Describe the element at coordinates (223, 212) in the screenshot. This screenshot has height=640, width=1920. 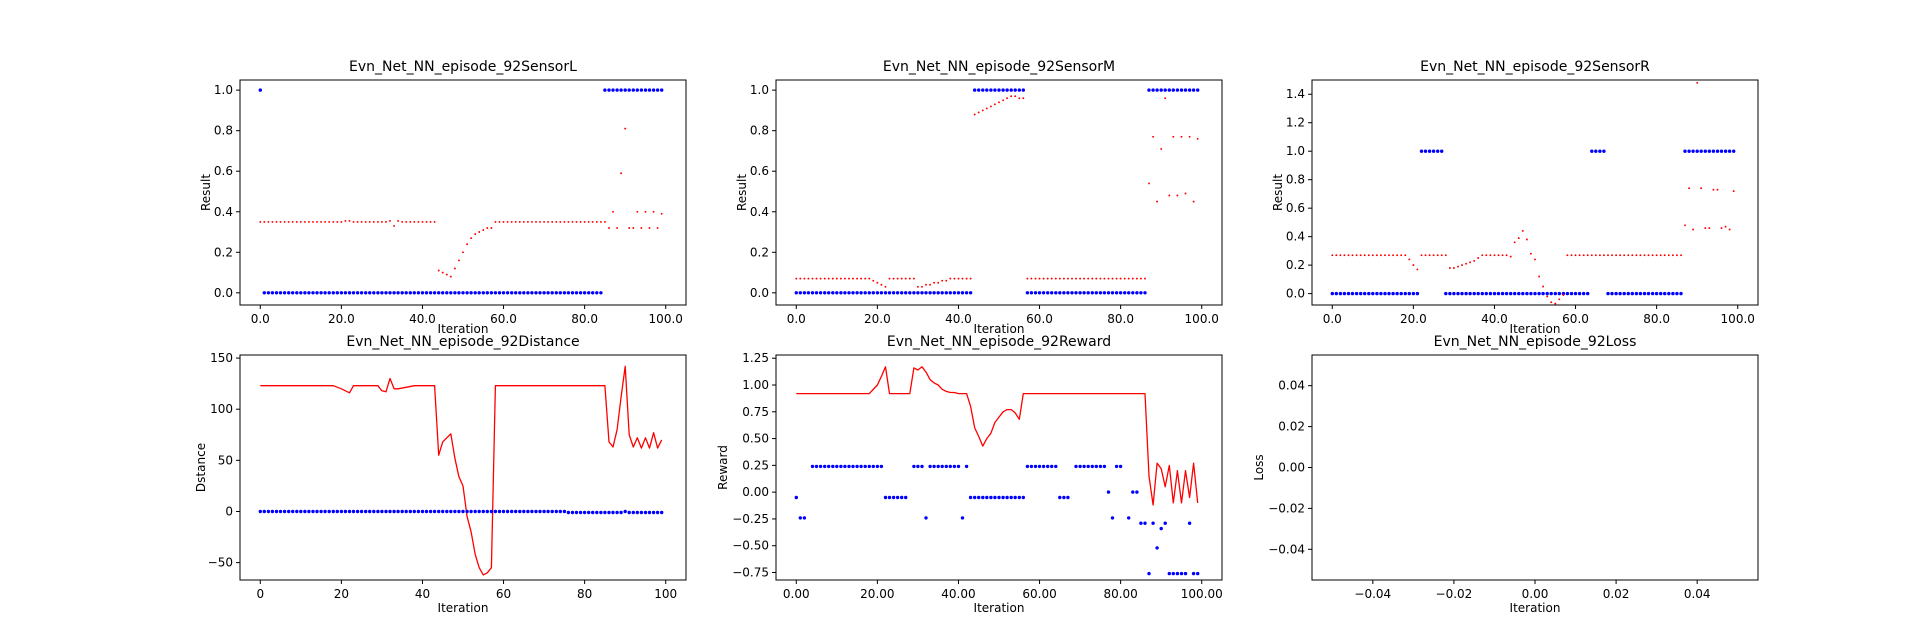
I see `sensor-l-y-tick-label: 0.4` at that location.